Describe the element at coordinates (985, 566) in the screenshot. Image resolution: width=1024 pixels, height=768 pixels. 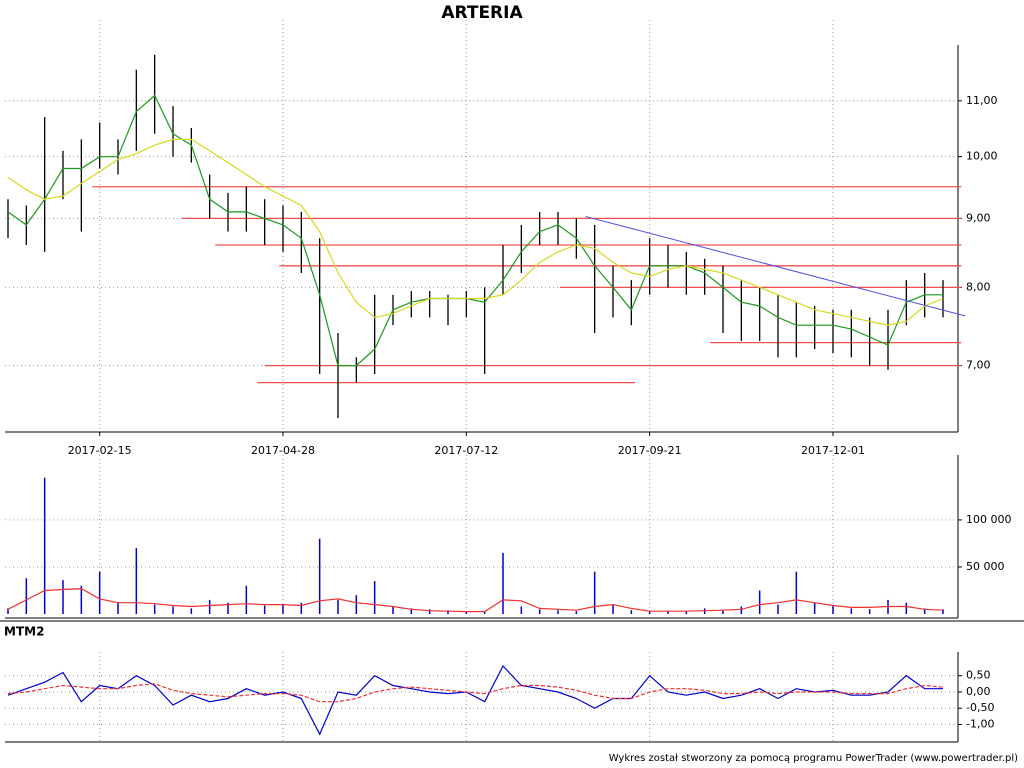
I see `y-tick-label: 50 000` at that location.